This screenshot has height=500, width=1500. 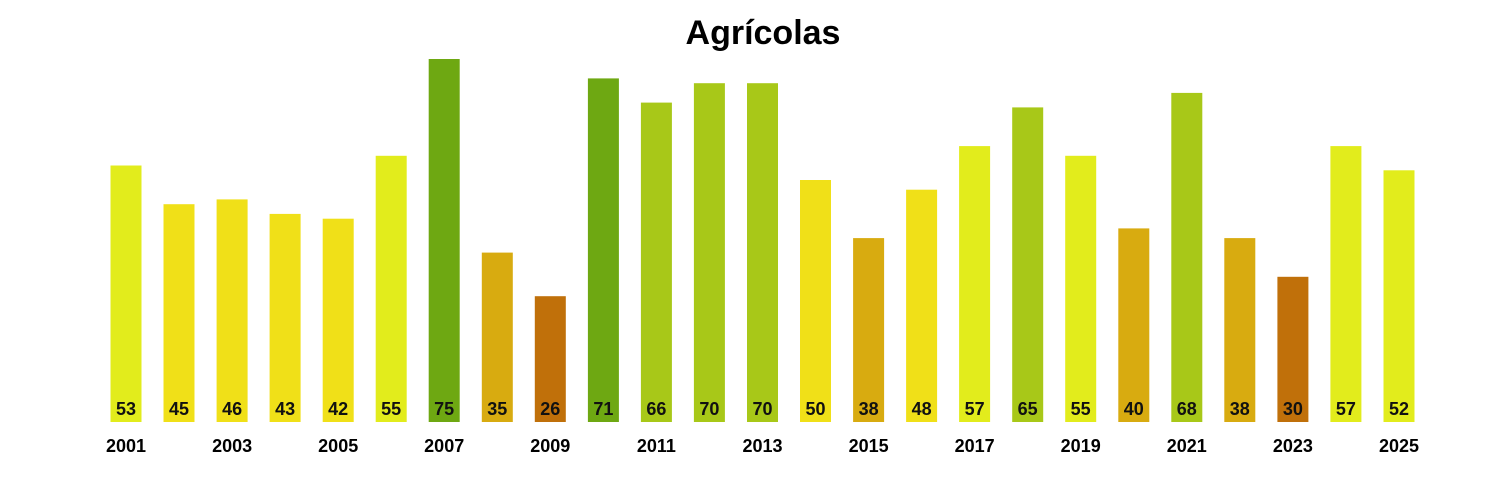 What do you see at coordinates (550, 409) in the screenshot?
I see `bar-value-label-2009: 26` at bounding box center [550, 409].